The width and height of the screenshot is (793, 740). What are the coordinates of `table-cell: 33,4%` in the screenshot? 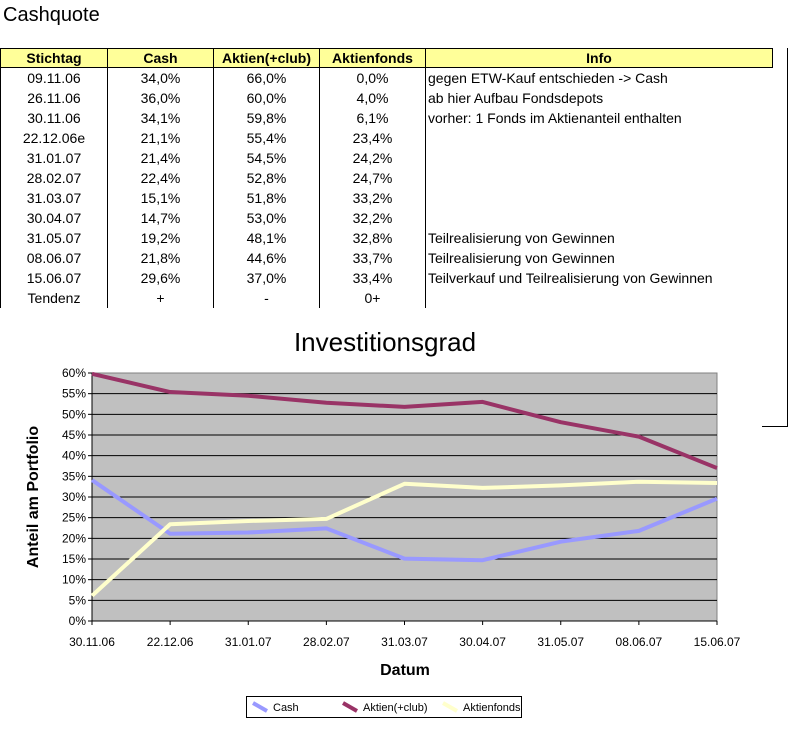 It's located at (372, 278).